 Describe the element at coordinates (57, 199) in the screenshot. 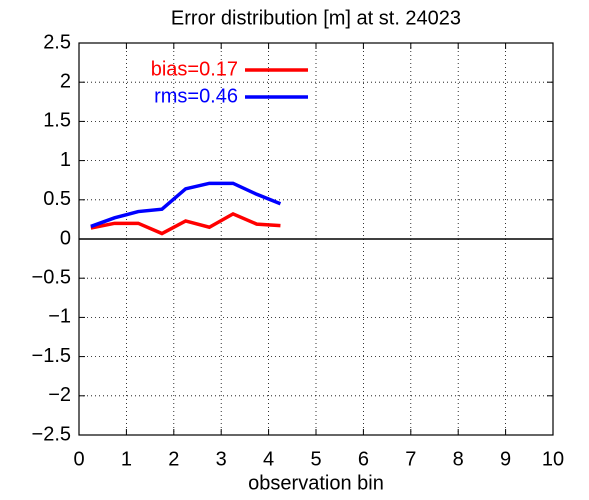

I see `y-tick-label: 0.5` at that location.